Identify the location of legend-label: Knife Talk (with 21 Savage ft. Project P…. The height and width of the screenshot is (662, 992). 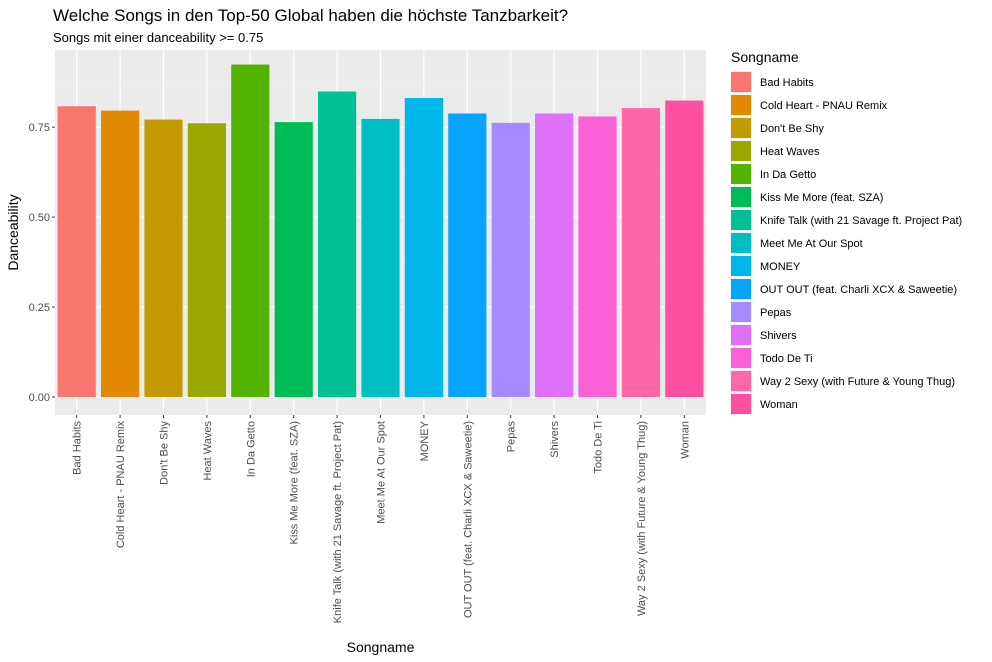
(861, 221).